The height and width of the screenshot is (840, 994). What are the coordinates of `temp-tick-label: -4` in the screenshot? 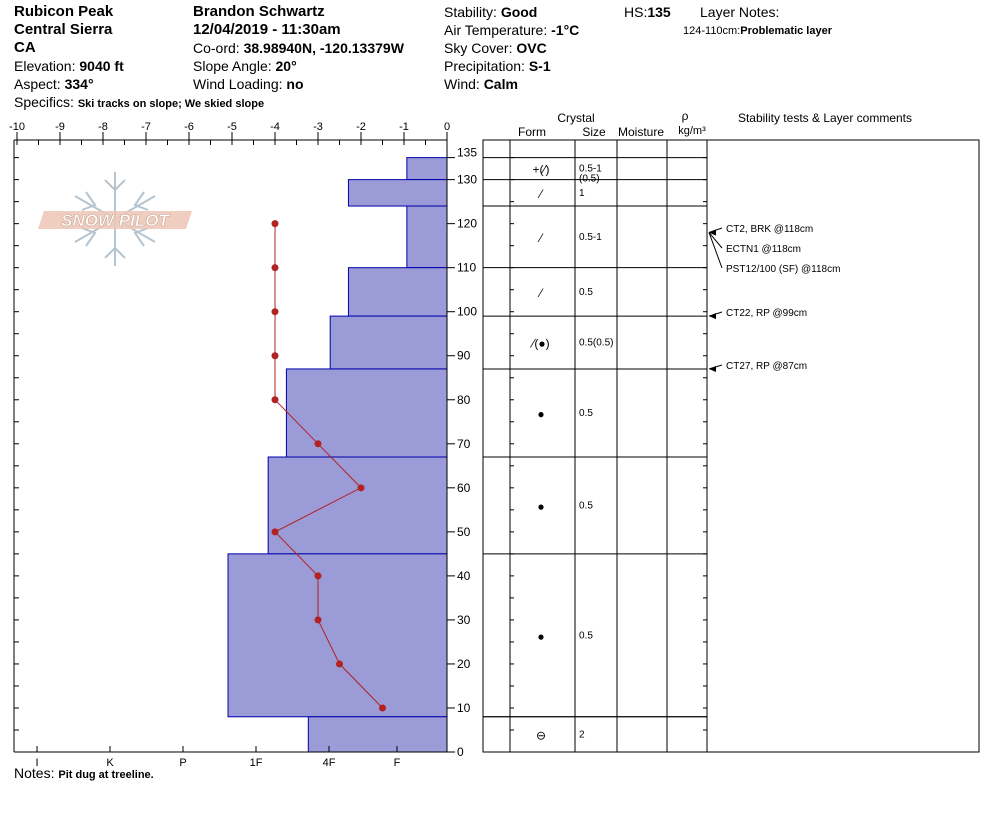 It's located at (275, 127).